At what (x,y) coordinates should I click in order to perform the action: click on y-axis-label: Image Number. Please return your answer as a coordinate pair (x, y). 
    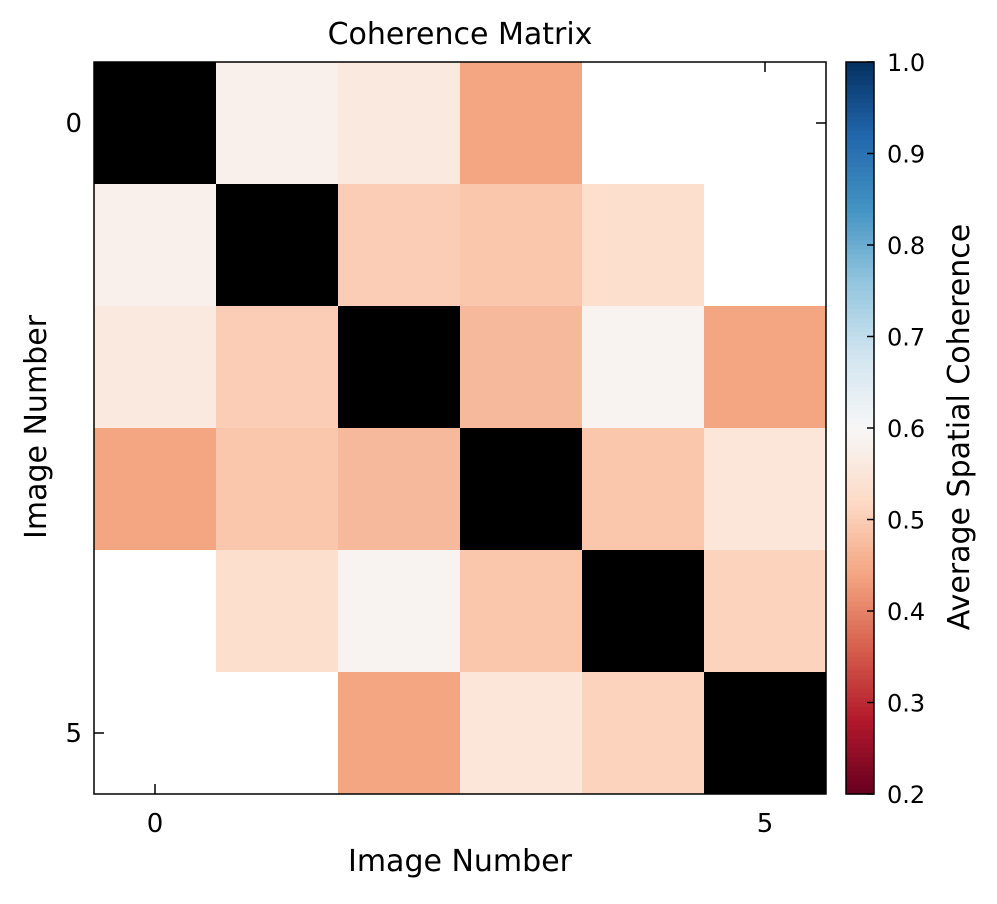
    Looking at the image, I should click on (36, 426).